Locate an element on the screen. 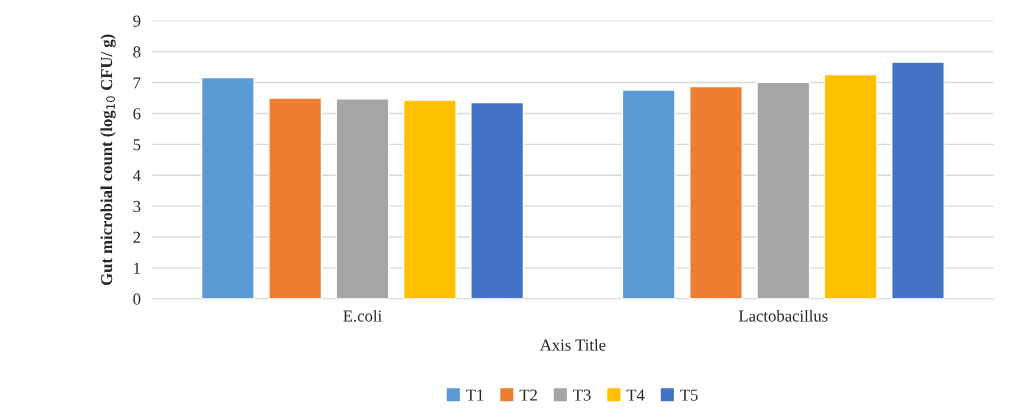 The image size is (1014, 415). legend-label: T3 is located at coordinates (582, 395).